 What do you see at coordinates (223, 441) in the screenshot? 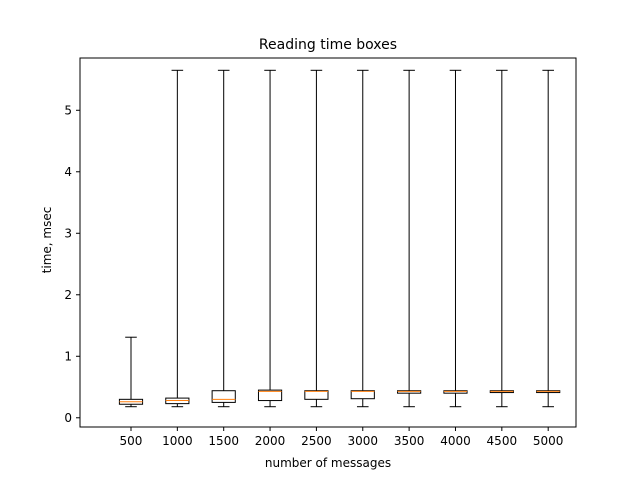
I see `x-tick-label-1500: 1500` at bounding box center [223, 441].